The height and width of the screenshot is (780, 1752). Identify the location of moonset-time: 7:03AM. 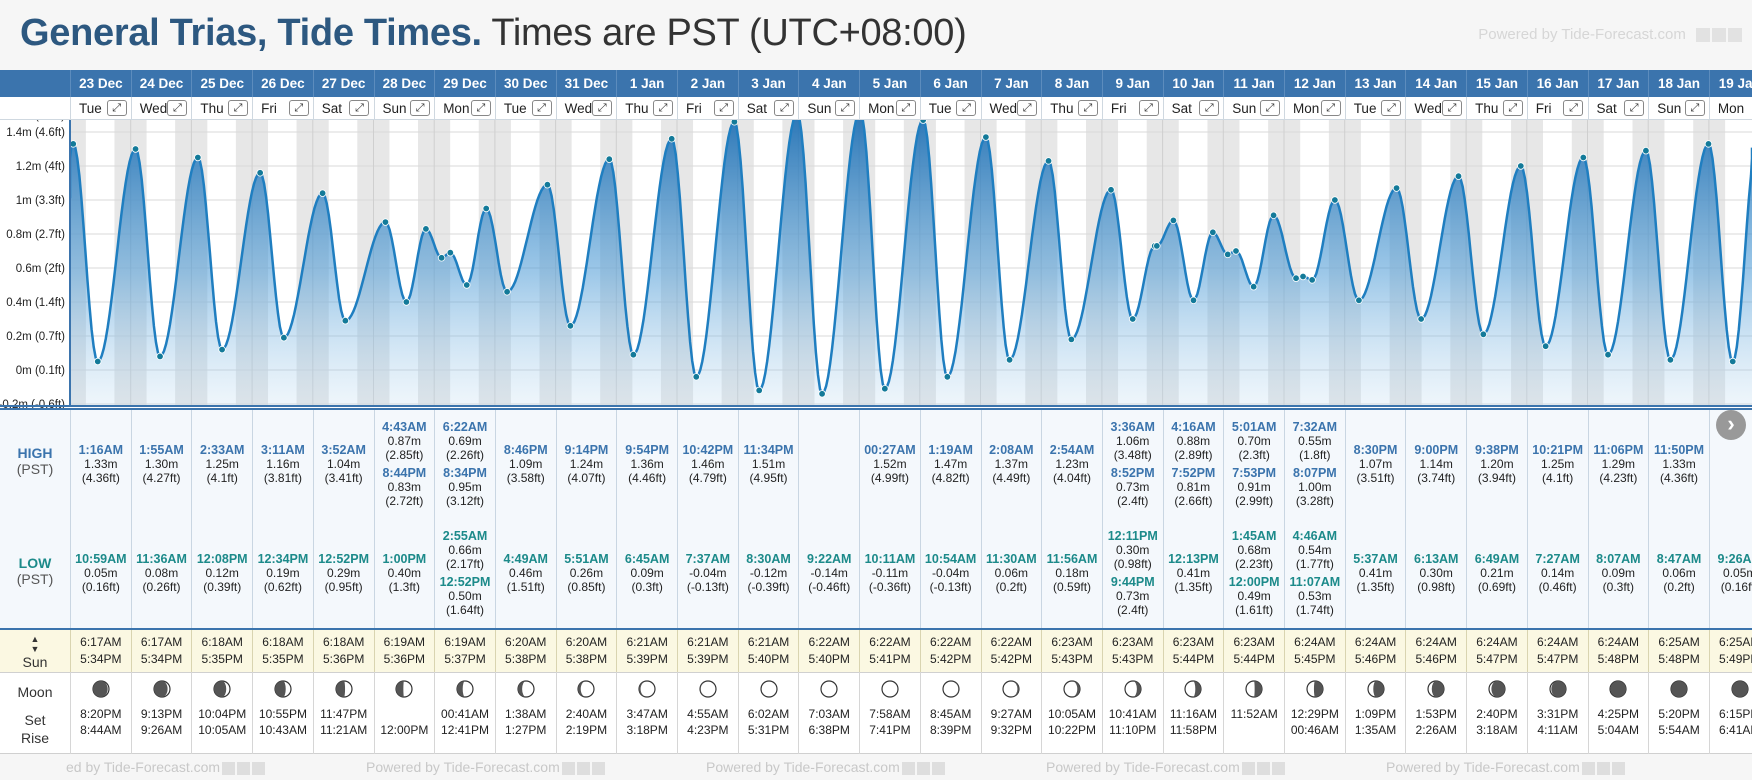
(829, 714).